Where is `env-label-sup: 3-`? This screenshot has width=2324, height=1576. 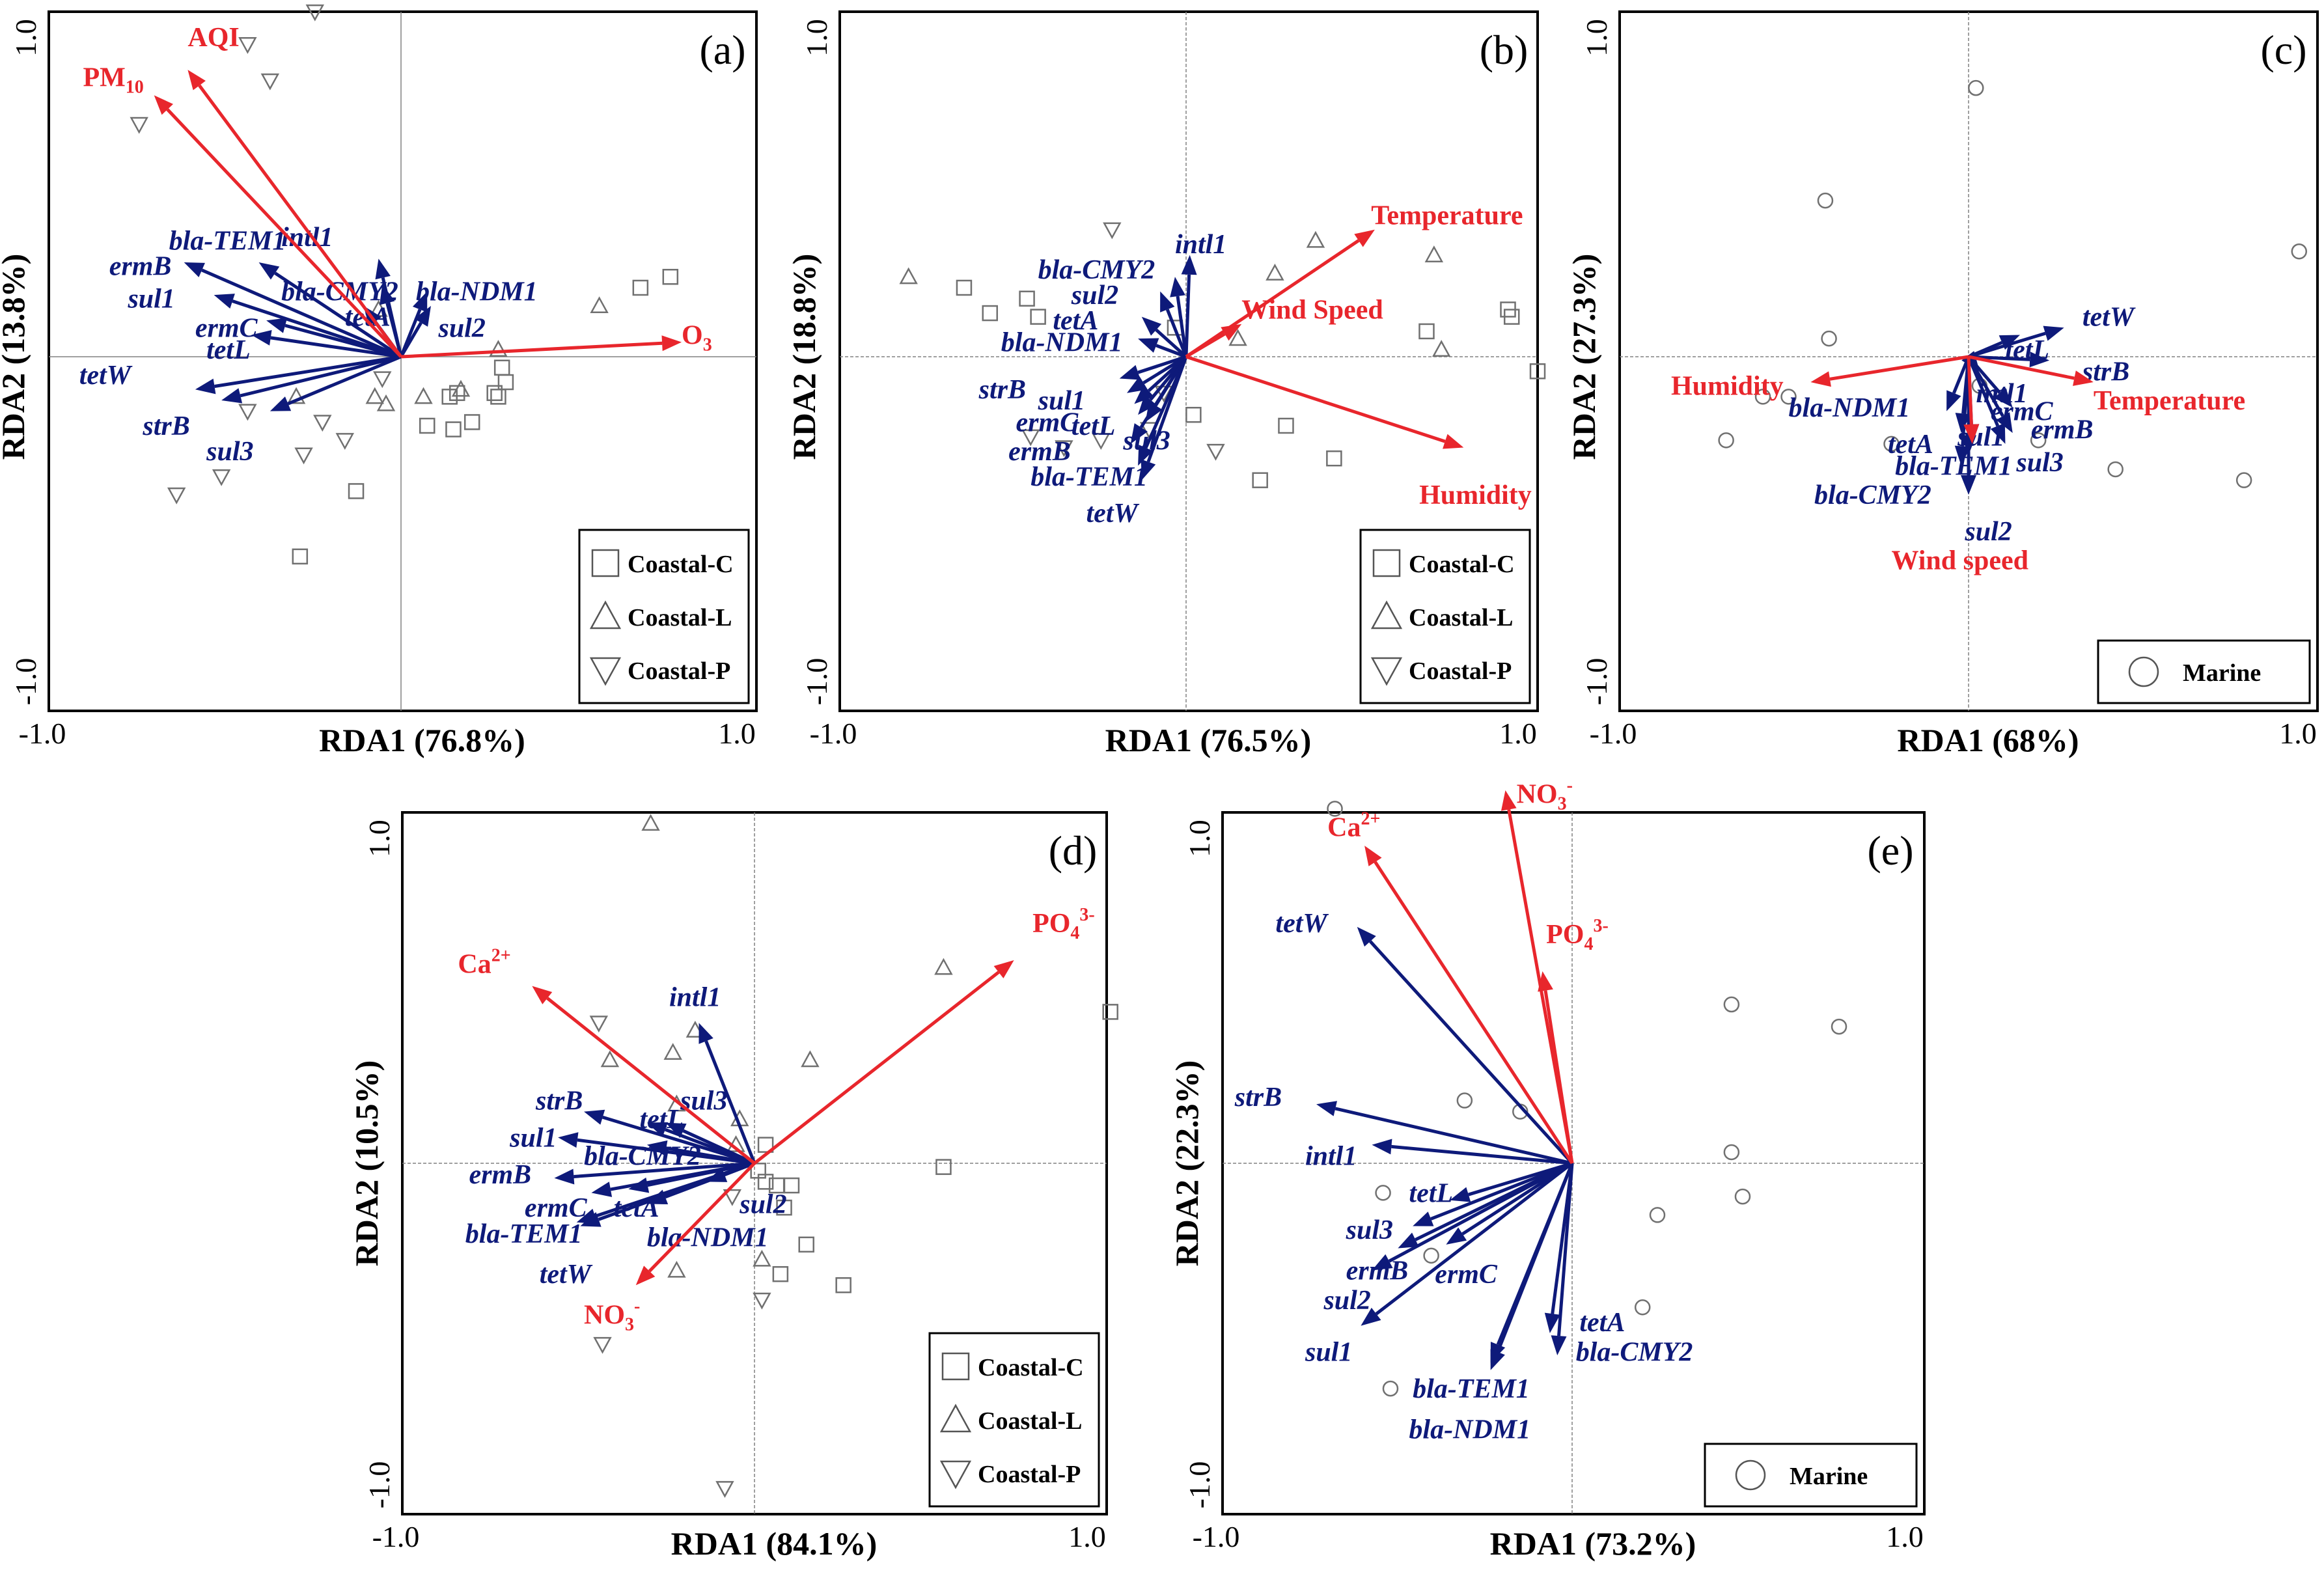
env-label-sup: 3- is located at coordinates (1601, 926).